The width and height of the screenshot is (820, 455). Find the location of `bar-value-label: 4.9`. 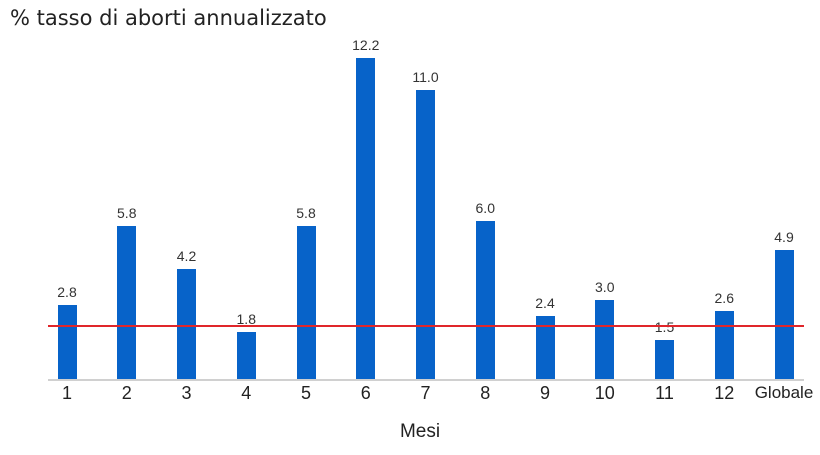

bar-value-label: 4.9 is located at coordinates (784, 237).